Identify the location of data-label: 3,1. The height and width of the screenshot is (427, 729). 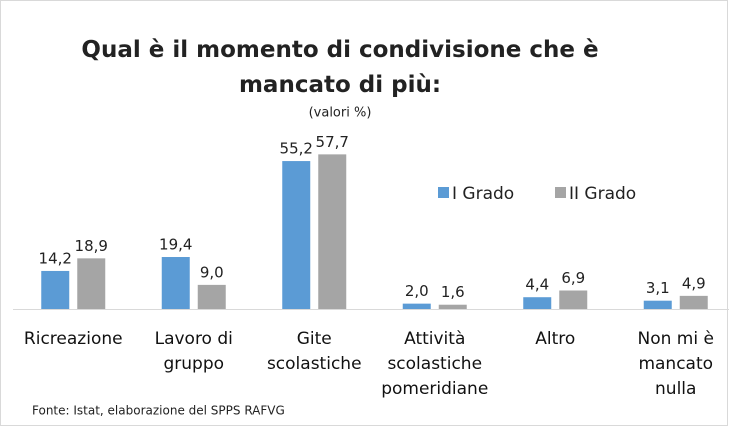
(658, 288).